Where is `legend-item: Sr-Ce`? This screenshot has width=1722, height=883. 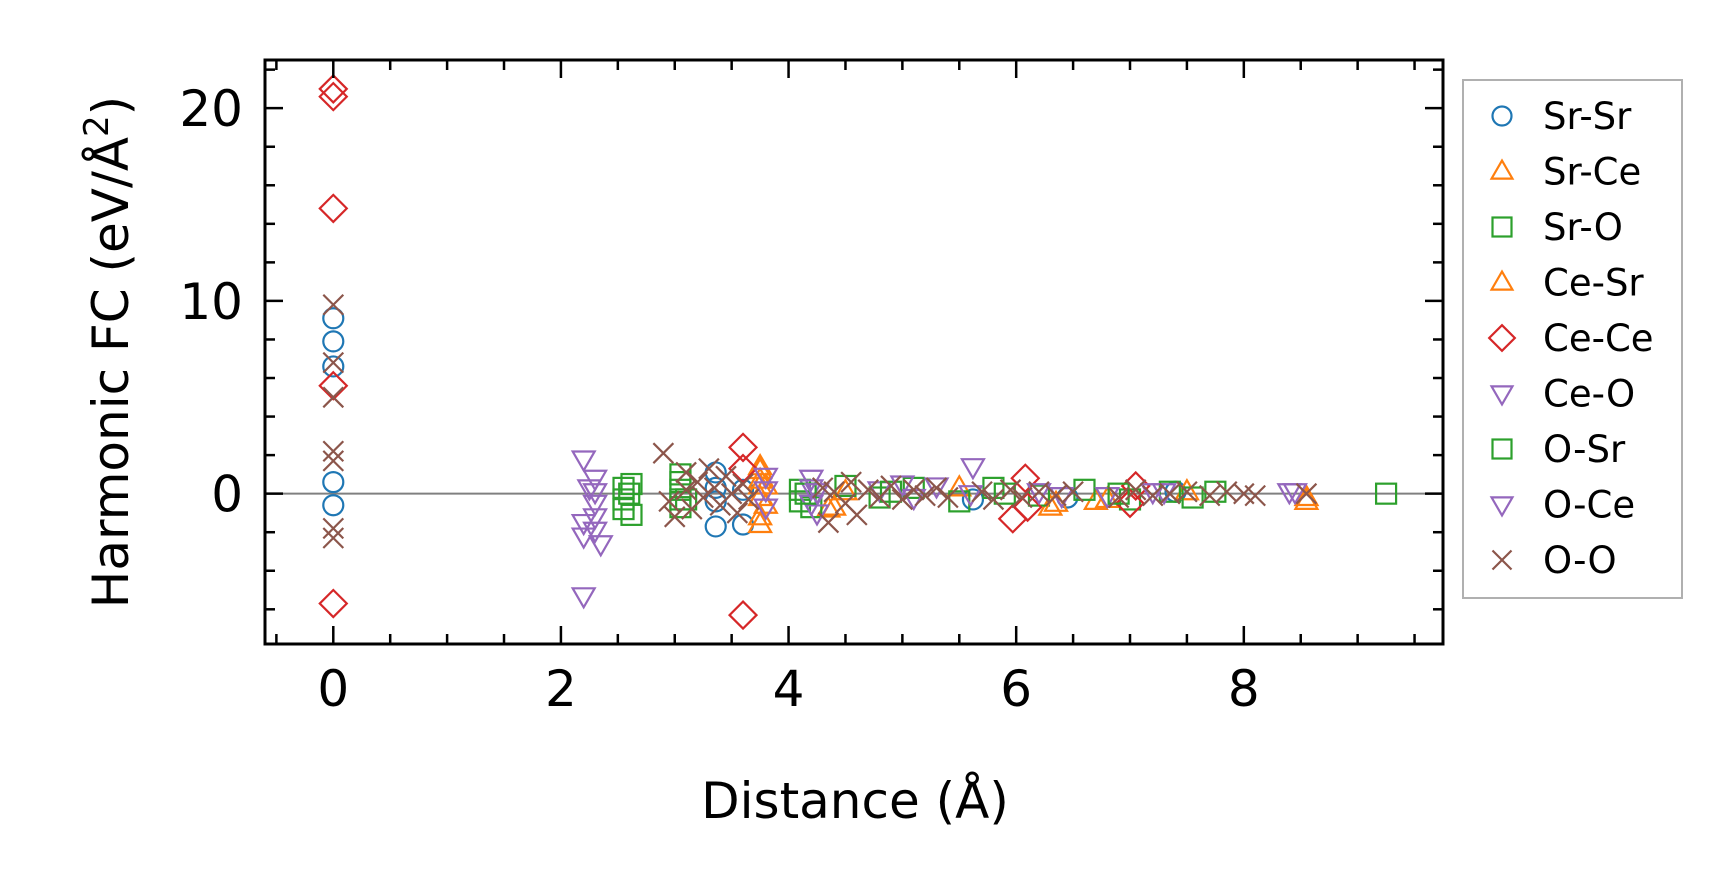 legend-item: Sr-Ce is located at coordinates (1565, 172).